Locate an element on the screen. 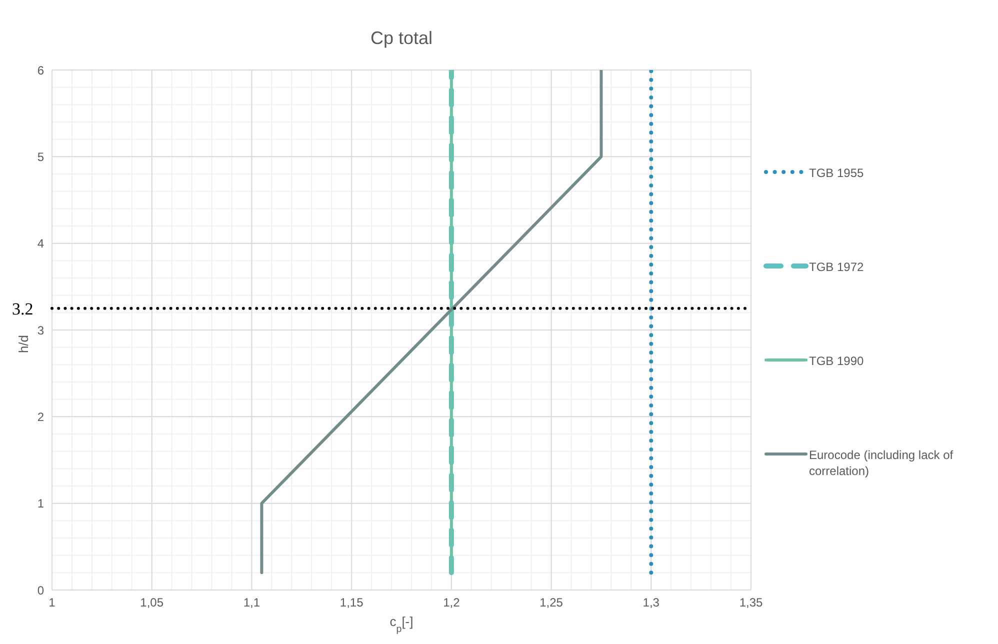 The height and width of the screenshot is (644, 998). x-tick-label: 1,15 is located at coordinates (352, 603).